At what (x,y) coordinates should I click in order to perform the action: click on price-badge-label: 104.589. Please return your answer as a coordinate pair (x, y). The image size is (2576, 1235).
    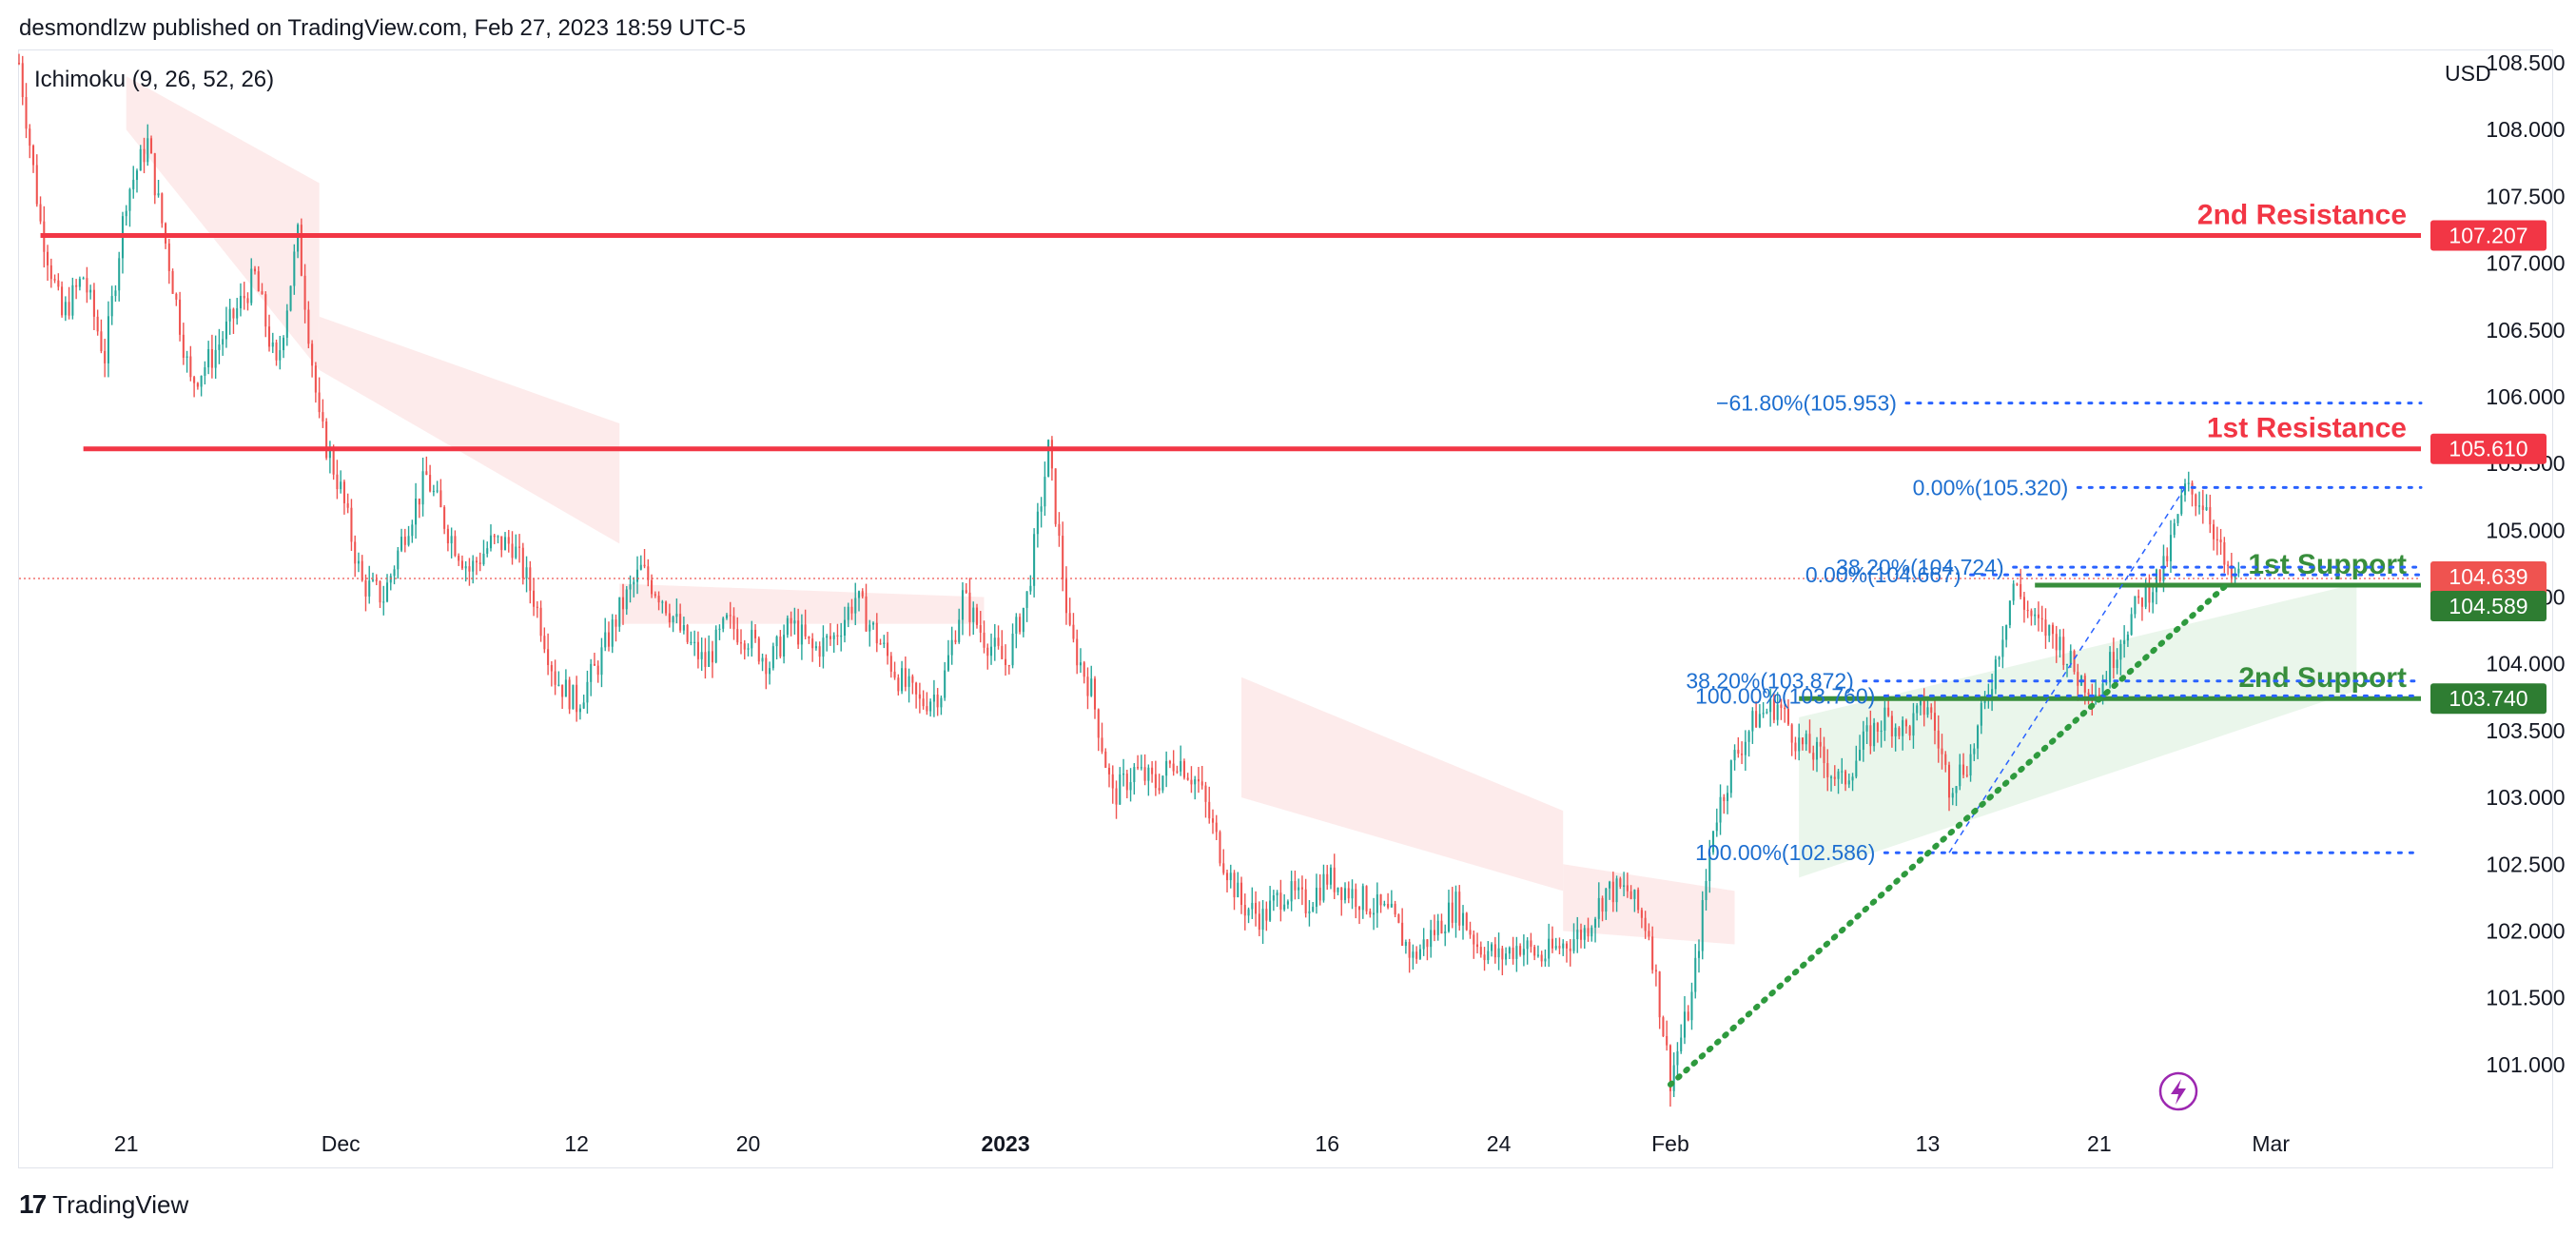
    Looking at the image, I should click on (2488, 606).